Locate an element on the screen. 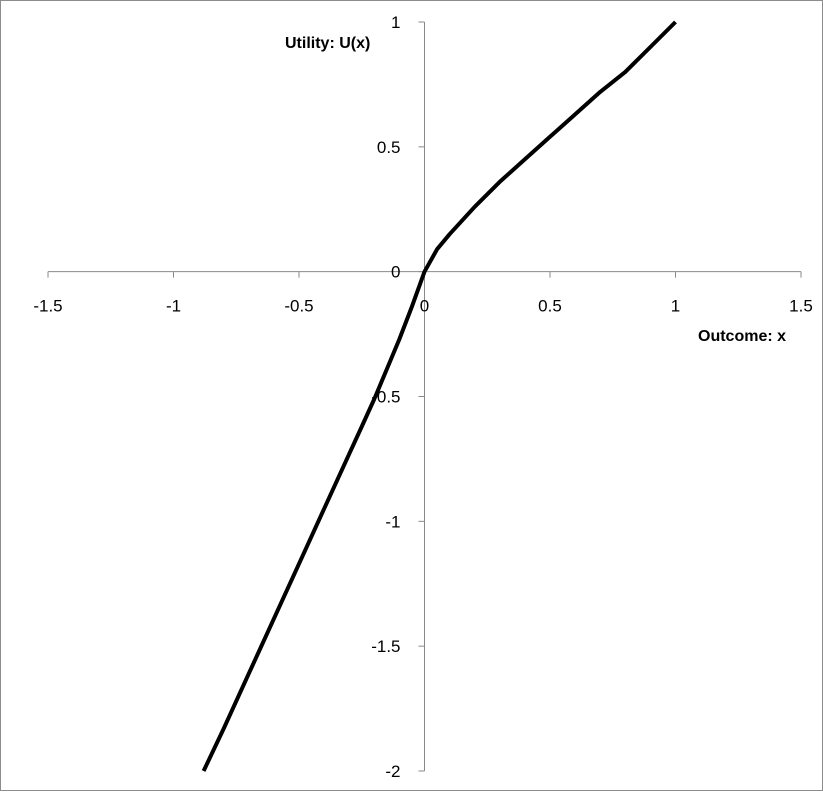 The height and width of the screenshot is (792, 823). x-tick-label: 1 is located at coordinates (675, 306).